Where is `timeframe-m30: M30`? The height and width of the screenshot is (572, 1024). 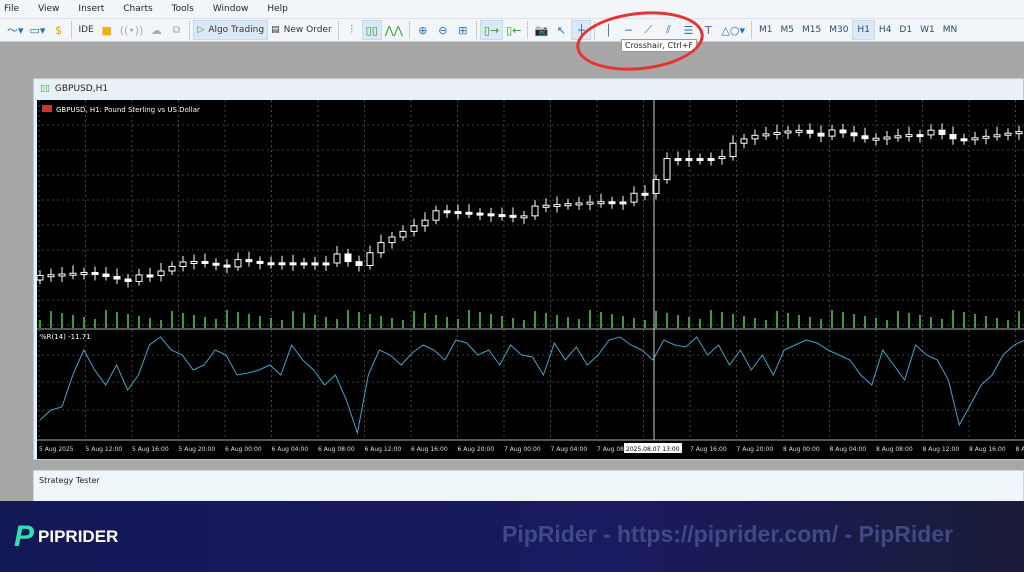 timeframe-m30: M30 is located at coordinates (839, 30).